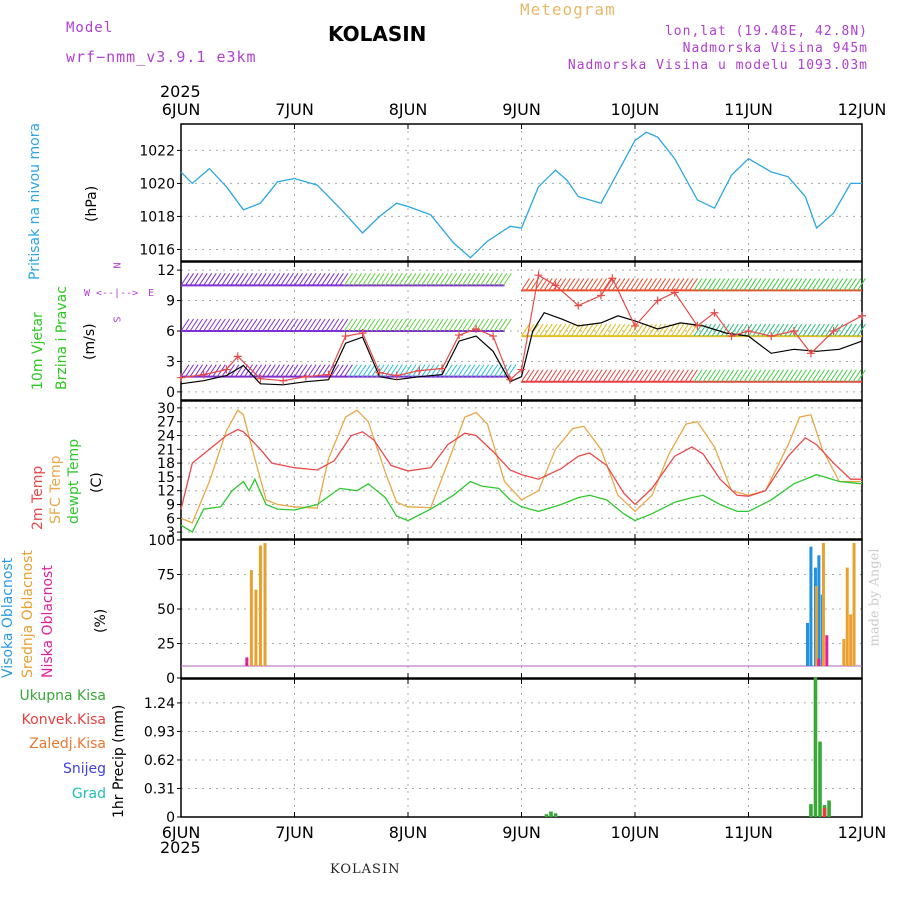 This screenshot has width=900, height=900. Describe the element at coordinates (501, 192) in the screenshot. I see `panel-pressure: 1016 1018 1020 1022` at that location.